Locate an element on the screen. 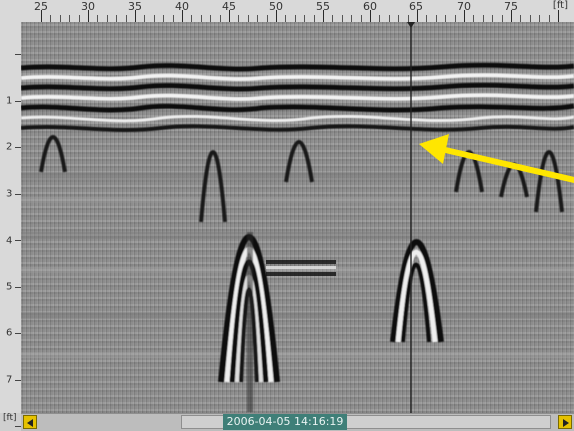 The height and width of the screenshot is (431, 574). hyperbola-large is located at coordinates (249, 322).